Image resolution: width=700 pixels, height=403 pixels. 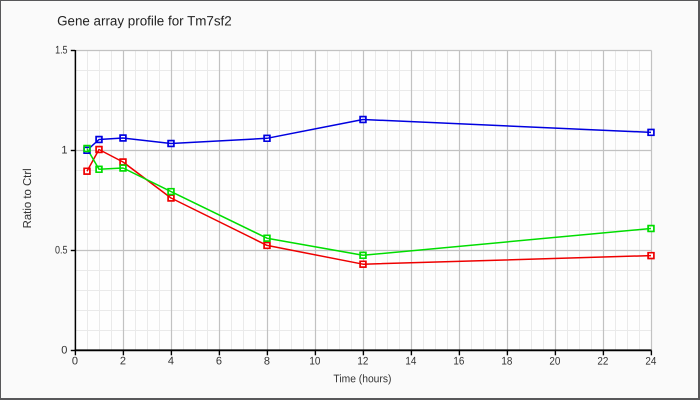 I want to click on svg-text: 10, so click(x=314, y=361).